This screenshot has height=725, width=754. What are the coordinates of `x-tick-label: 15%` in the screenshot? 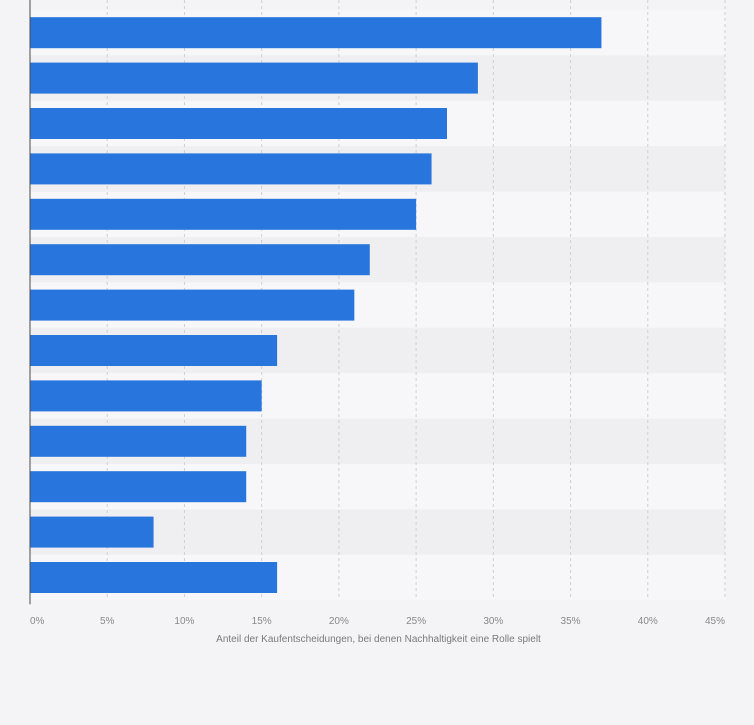 It's located at (262, 621).